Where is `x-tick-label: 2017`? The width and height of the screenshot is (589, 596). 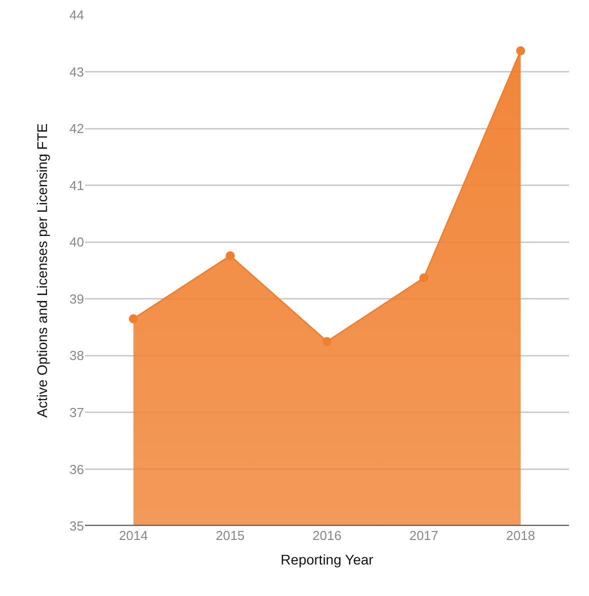 x-tick-label: 2017 is located at coordinates (423, 535).